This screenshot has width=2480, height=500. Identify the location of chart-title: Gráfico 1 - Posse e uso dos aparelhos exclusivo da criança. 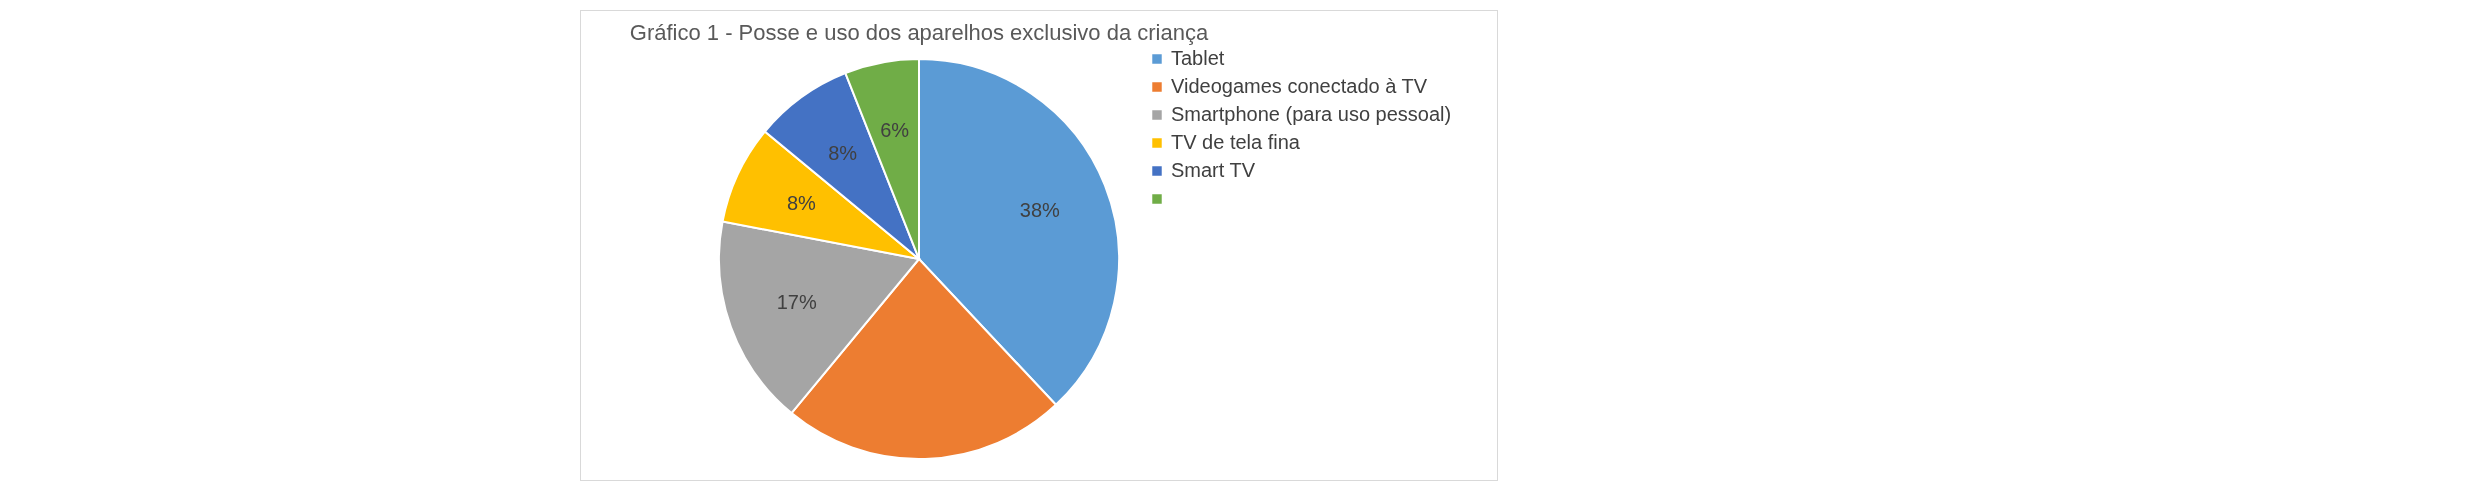
(919, 32).